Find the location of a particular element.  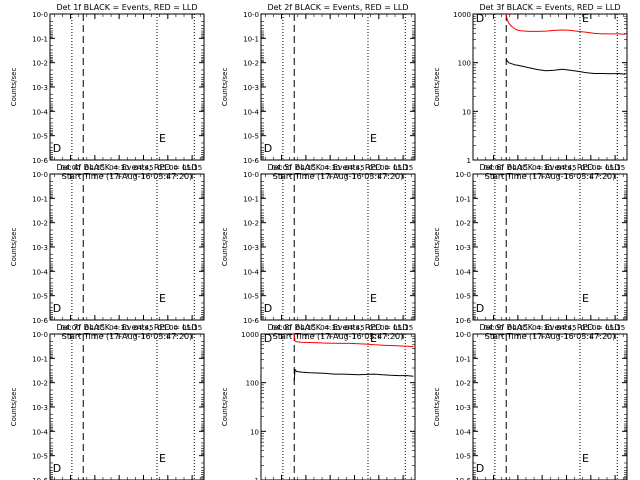

chart-title: Det 7f BLACK = Events, RED = LLD is located at coordinates (126, 327).